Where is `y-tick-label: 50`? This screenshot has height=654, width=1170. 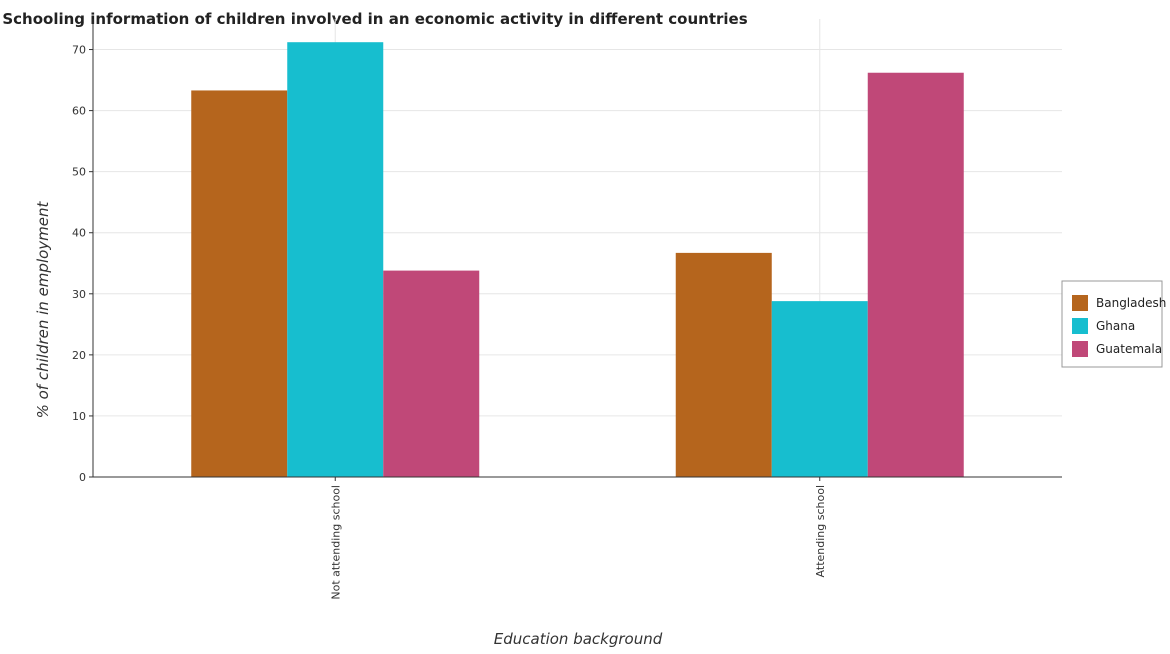 y-tick-label: 50 is located at coordinates (79, 172).